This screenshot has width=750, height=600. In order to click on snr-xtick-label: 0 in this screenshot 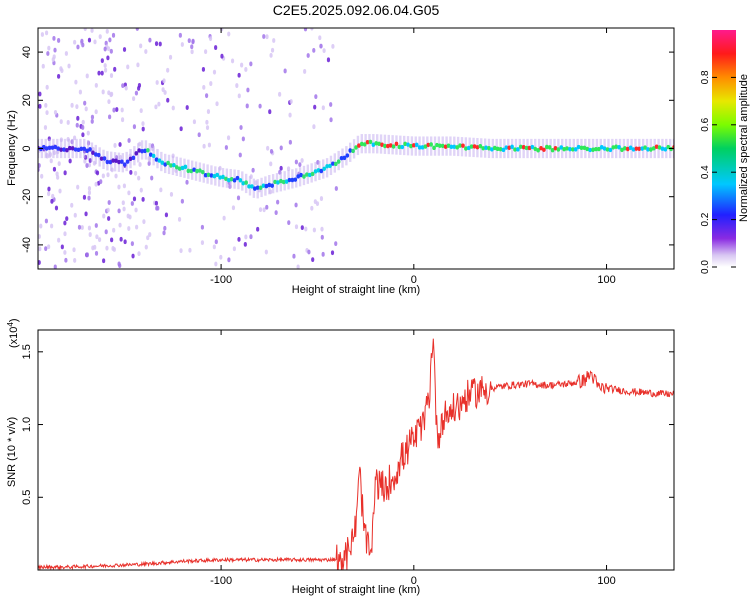, I will do `click(414, 581)`.